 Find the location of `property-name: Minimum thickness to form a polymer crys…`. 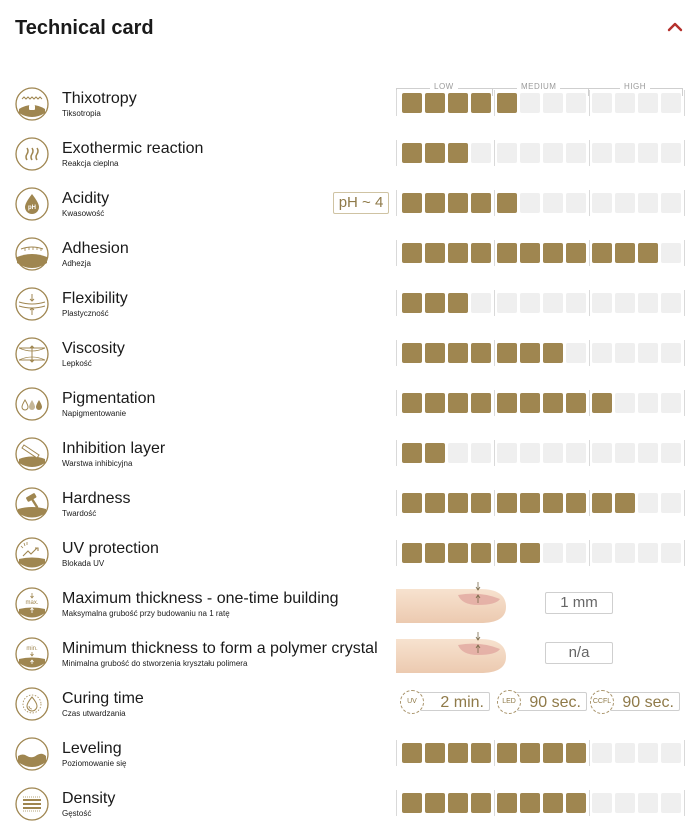

property-name: Minimum thickness to form a polymer crys… is located at coordinates (220, 648).